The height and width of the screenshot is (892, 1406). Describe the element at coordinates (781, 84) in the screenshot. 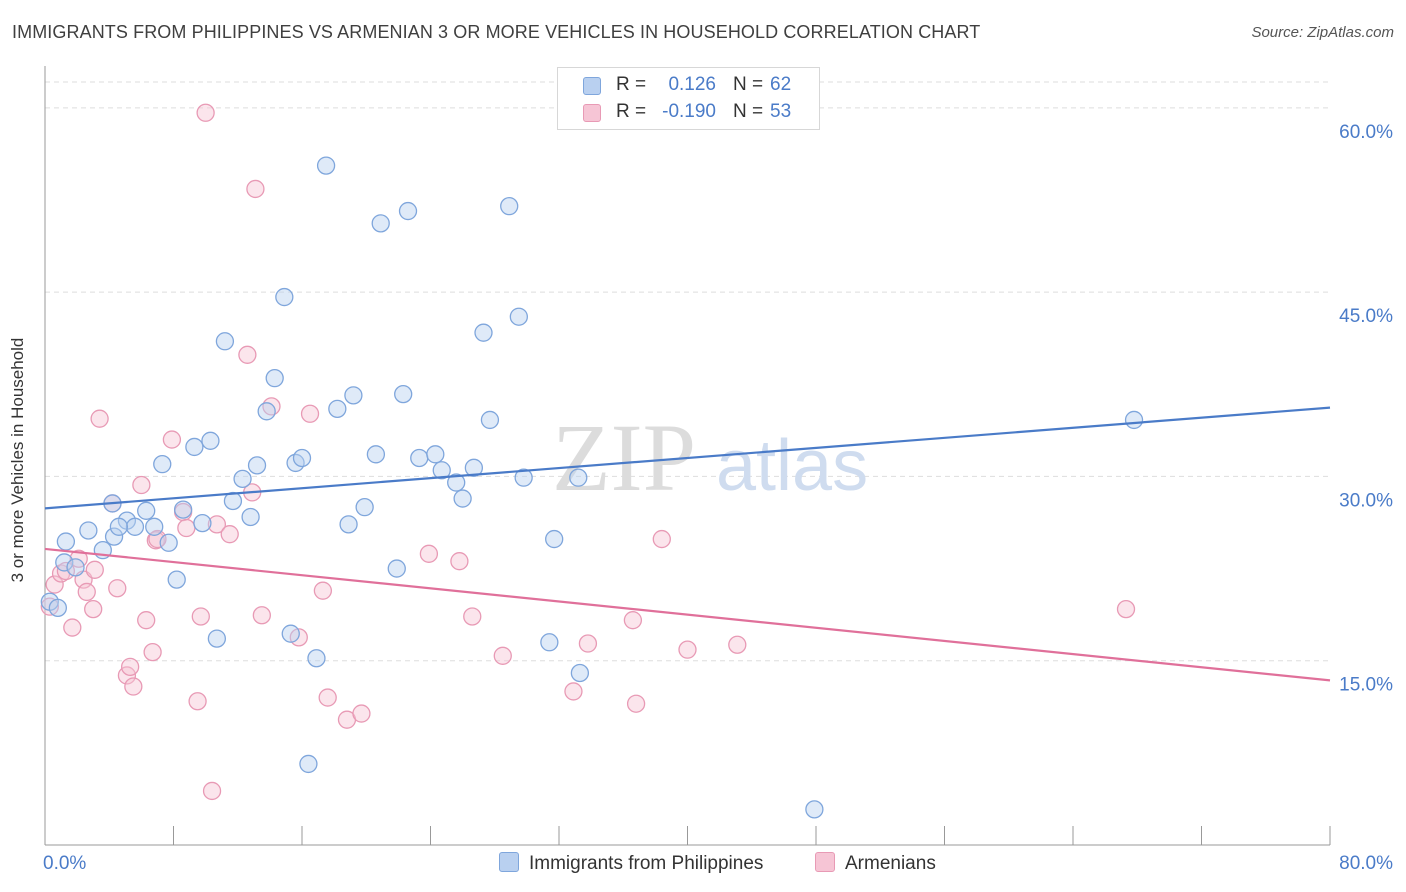

I see `legend-n-value: 62` at that location.